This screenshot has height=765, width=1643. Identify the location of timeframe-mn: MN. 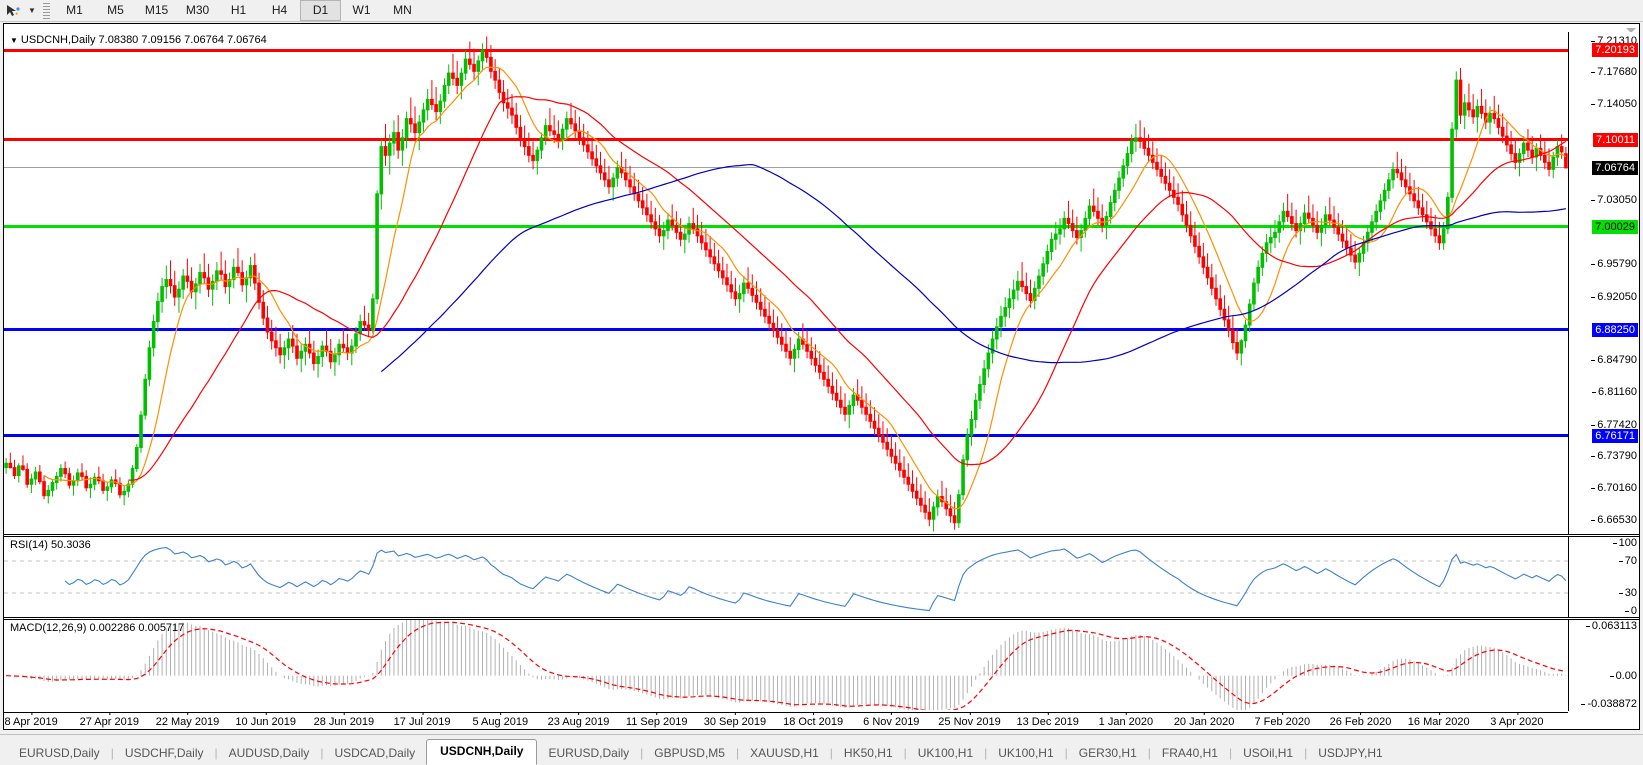
(402, 10).